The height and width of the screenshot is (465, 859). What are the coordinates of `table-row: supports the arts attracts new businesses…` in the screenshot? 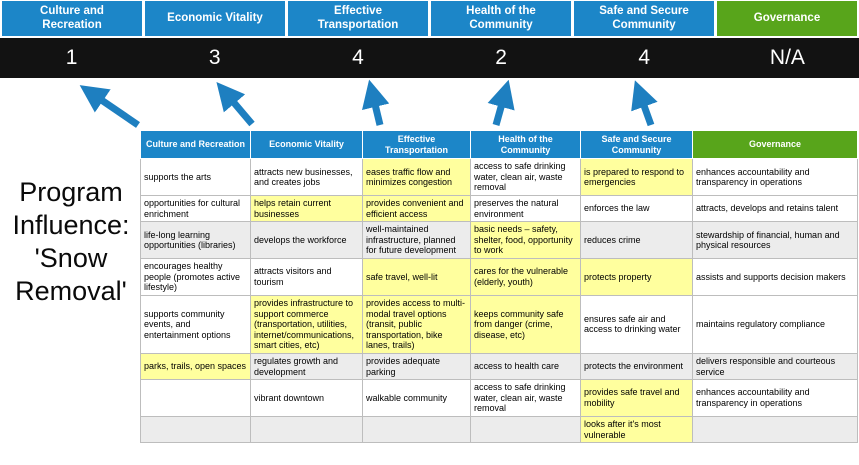 It's located at (499, 177).